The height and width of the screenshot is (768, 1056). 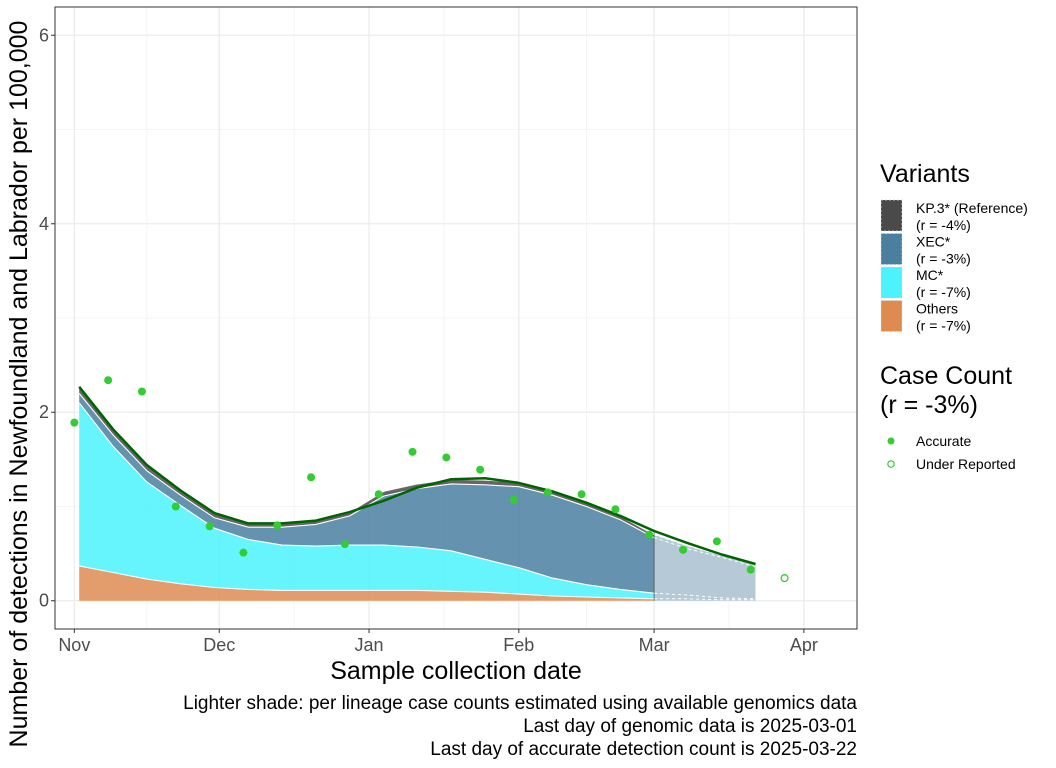 What do you see at coordinates (891, 282) in the screenshot?
I see `legend-key-mc` at bounding box center [891, 282].